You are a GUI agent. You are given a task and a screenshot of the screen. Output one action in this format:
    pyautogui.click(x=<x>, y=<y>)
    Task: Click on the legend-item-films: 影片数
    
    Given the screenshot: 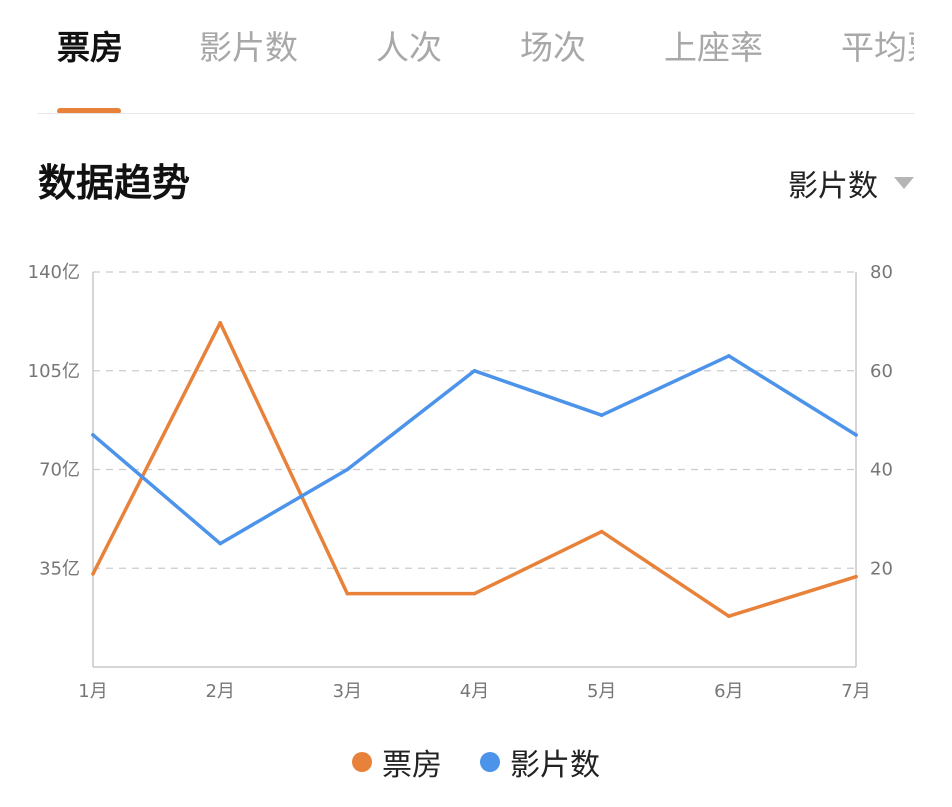 What is the action you would take?
    pyautogui.click(x=540, y=762)
    